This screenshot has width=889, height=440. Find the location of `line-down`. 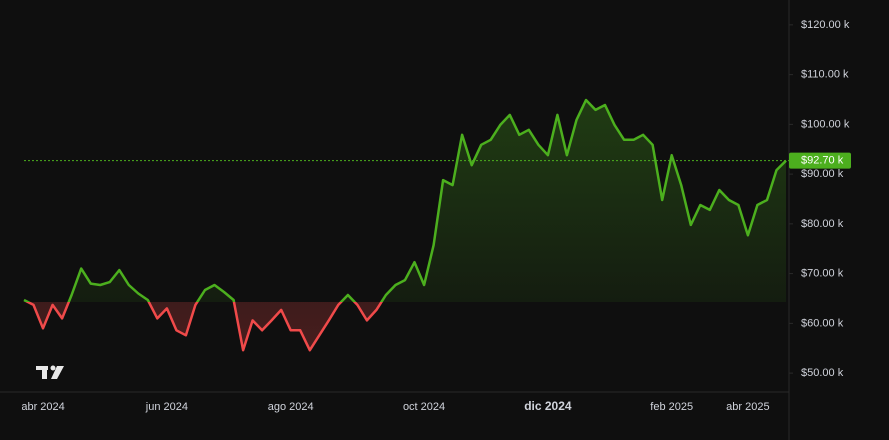

line-down is located at coordinates (204, 326).